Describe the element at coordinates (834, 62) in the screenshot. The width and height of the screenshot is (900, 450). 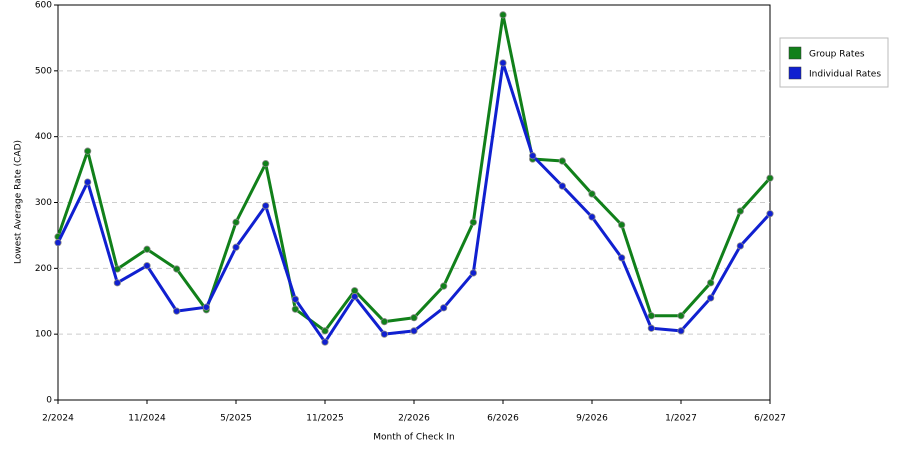
I see `legend` at that location.